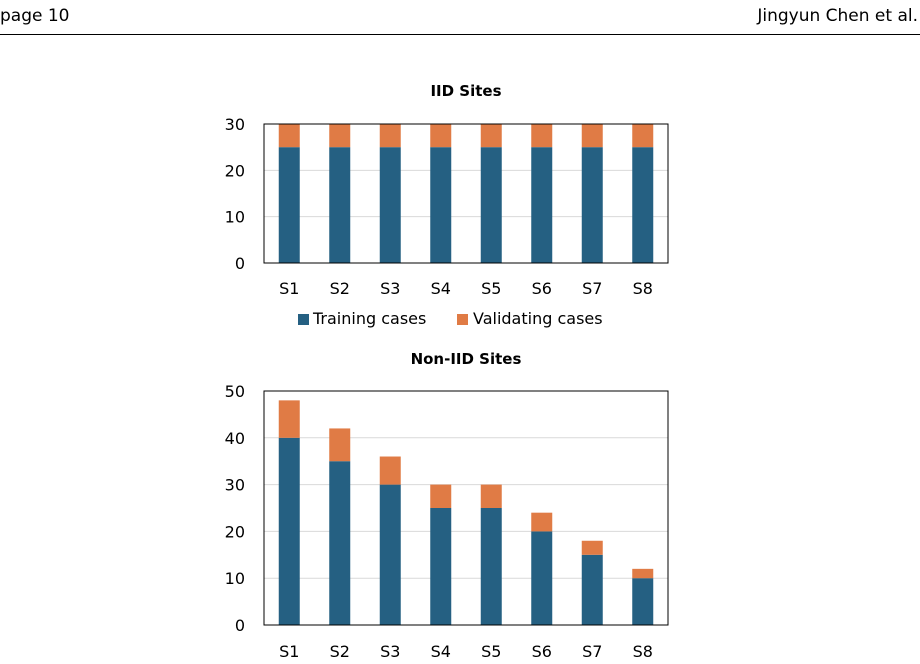 Image resolution: width=920 pixels, height=664 pixels. Describe the element at coordinates (466, 193) in the screenshot. I see `plot-frame` at that location.